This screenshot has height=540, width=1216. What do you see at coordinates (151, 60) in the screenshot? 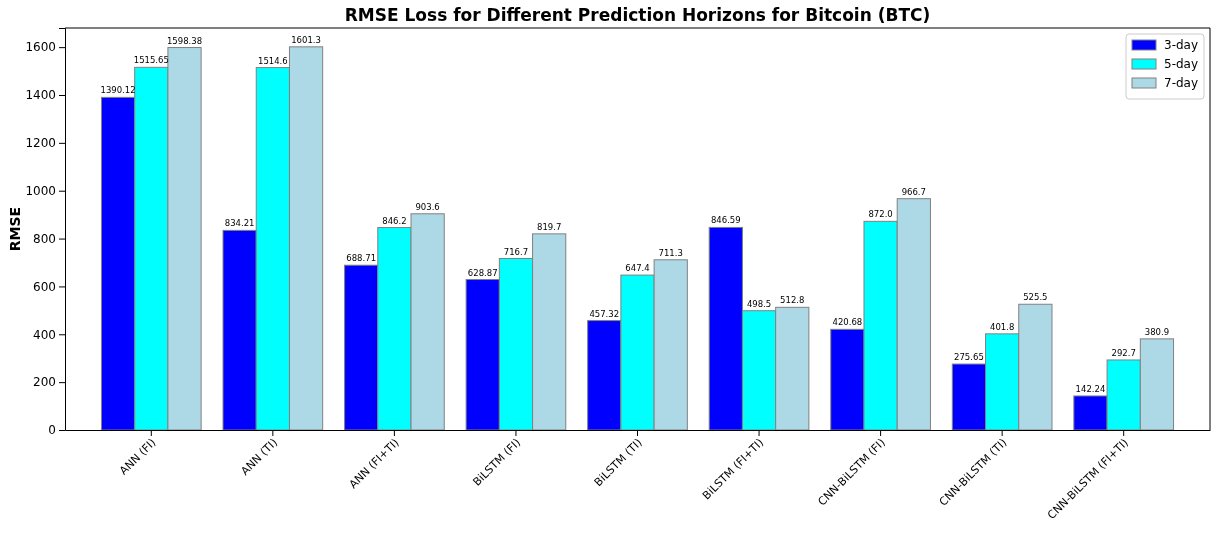
I see `data-label: 1515.65` at bounding box center [151, 60].